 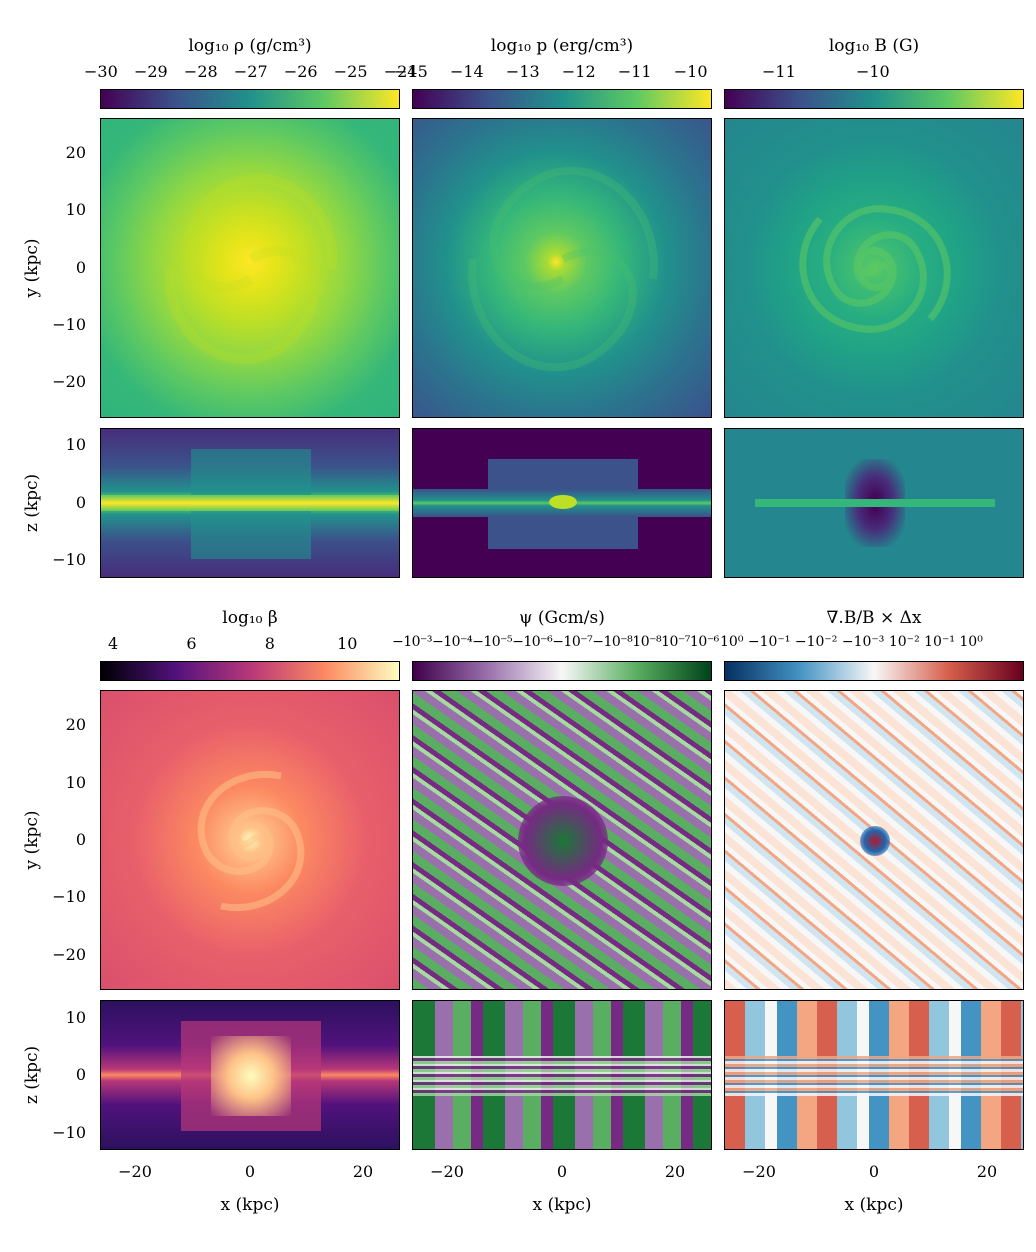 What do you see at coordinates (875, 479) in the screenshot?
I see `bfield-edgeon-hourglass-top` at bounding box center [875, 479].